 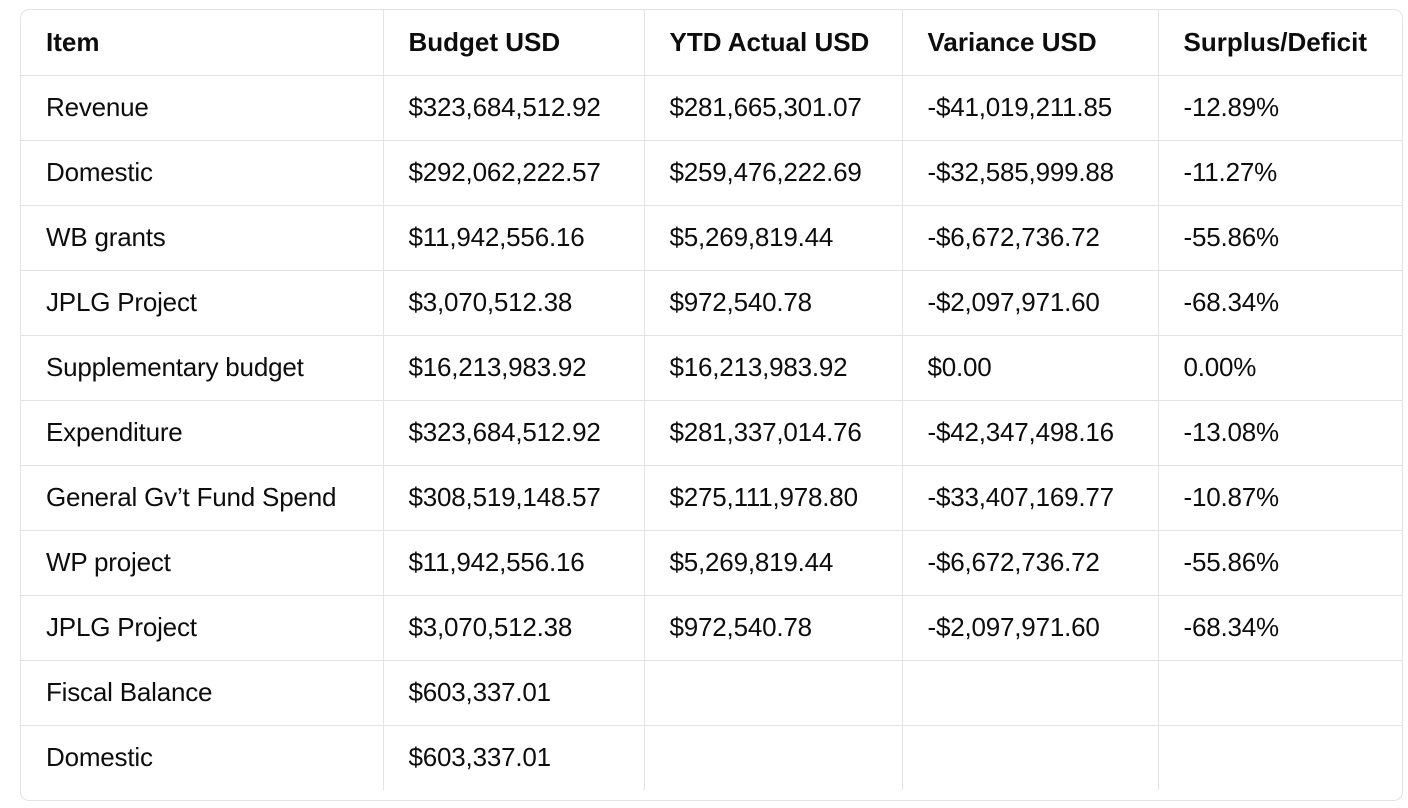 What do you see at coordinates (1280, 498) in the screenshot?
I see `cell-surplus-deficit: -10.87%` at bounding box center [1280, 498].